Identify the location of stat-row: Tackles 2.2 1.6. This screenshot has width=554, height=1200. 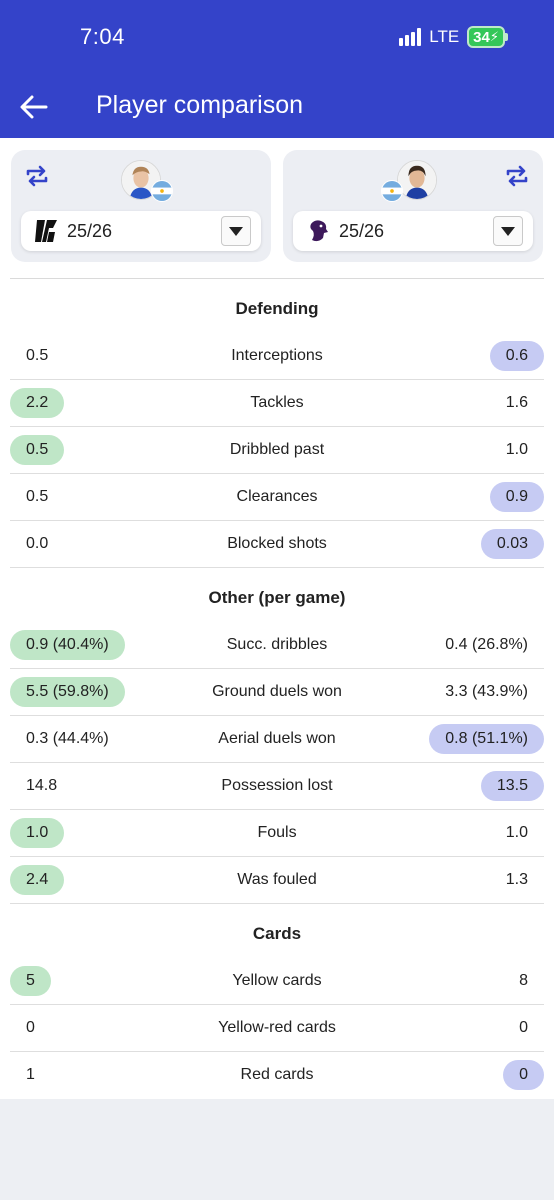
(277, 403).